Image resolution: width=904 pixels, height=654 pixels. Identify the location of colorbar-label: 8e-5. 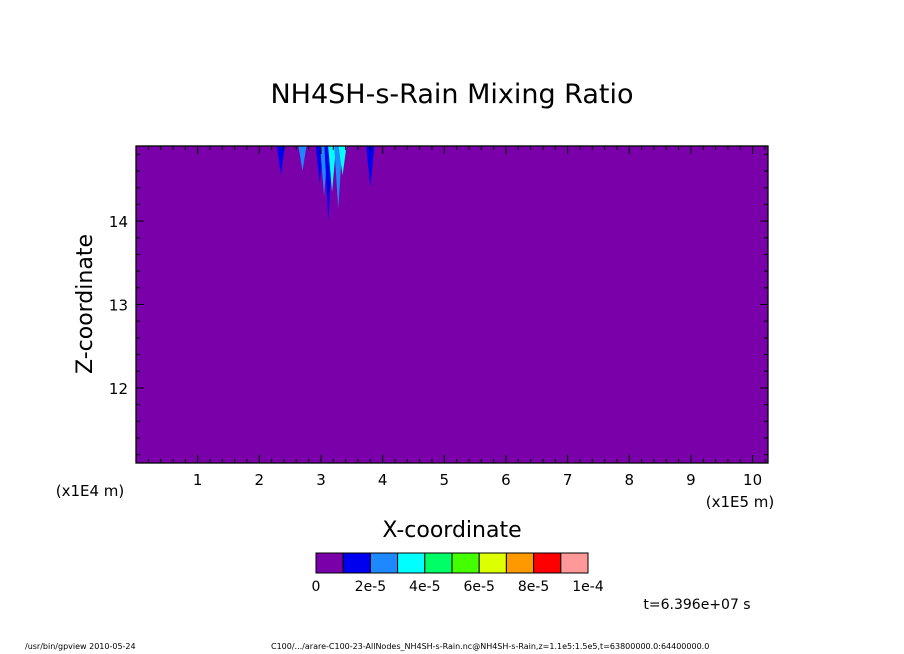
(533, 587).